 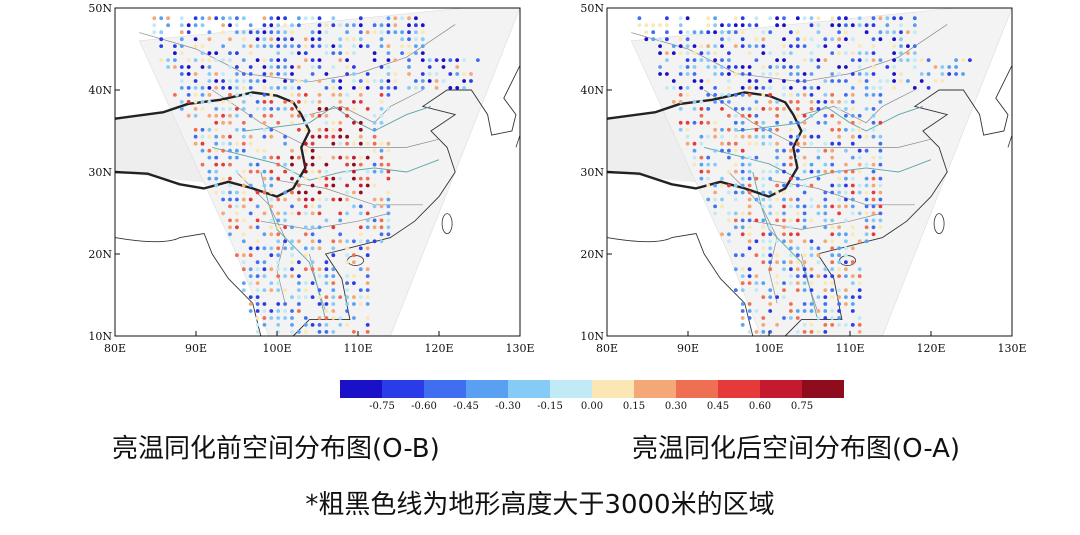 What do you see at coordinates (100, 8) in the screenshot?
I see `y-tick-label: 50N` at bounding box center [100, 8].